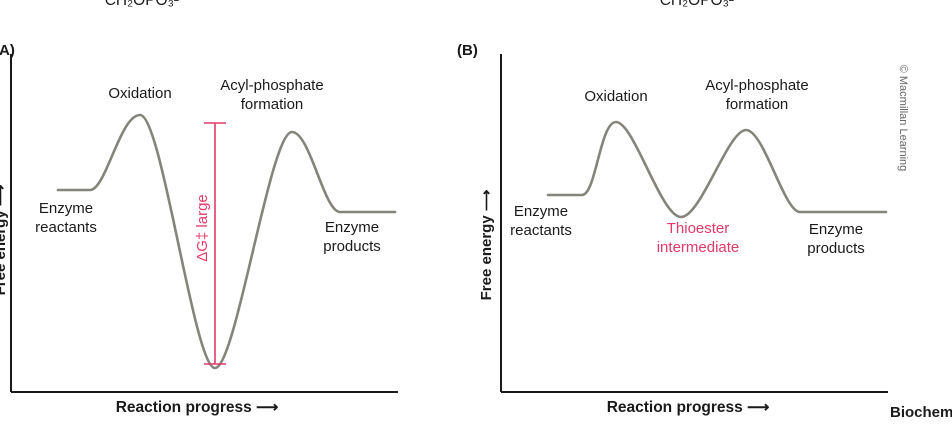  What do you see at coordinates (541, 221) in the screenshot?
I see `panel-b-enzyme-reactants-label: Enzyme reactants` at bounding box center [541, 221].